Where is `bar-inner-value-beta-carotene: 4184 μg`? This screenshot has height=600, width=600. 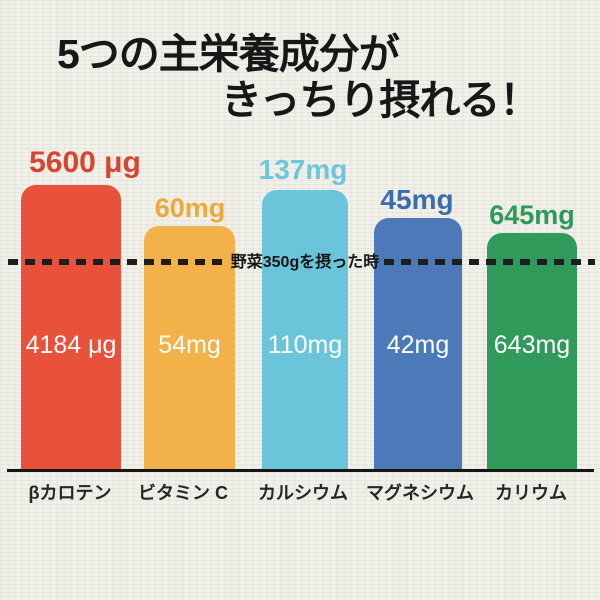 bar-inner-value-beta-carotene: 4184 μg is located at coordinates (71, 345).